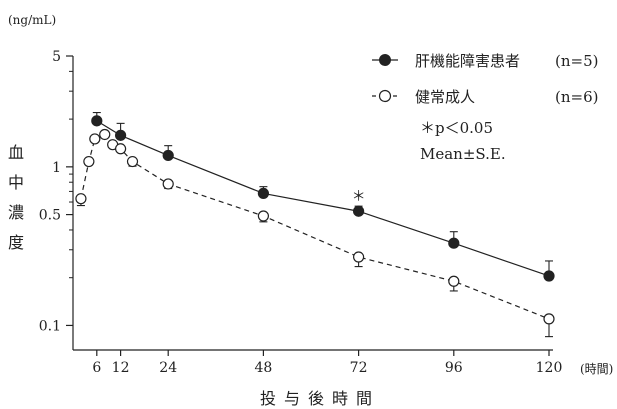 The width and height of the screenshot is (617, 409). What do you see at coordinates (445, 97) in the screenshot?
I see `legend-label-healthy: 健常成人` at bounding box center [445, 97].